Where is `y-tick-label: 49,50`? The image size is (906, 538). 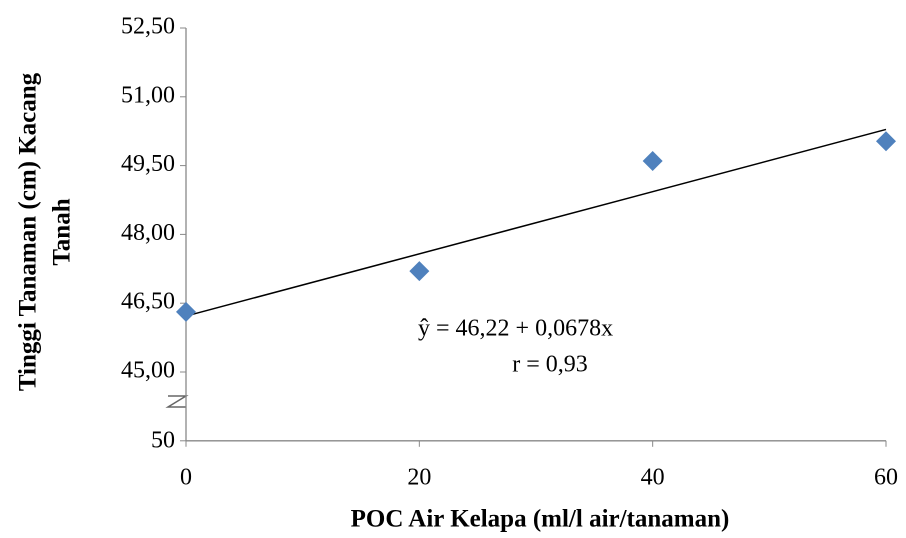 y-tick-label: 49,50 is located at coordinates (148, 164).